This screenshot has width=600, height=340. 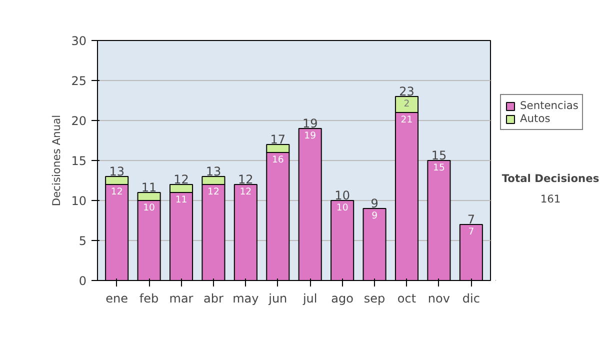 I want to click on x-tick-label: ago, so click(x=342, y=299).